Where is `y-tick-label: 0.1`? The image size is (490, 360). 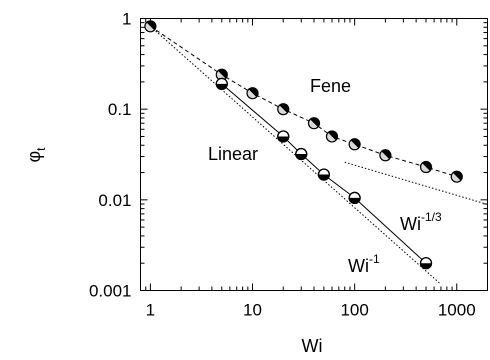
y-tick-label: 0.1 is located at coordinates (120, 109).